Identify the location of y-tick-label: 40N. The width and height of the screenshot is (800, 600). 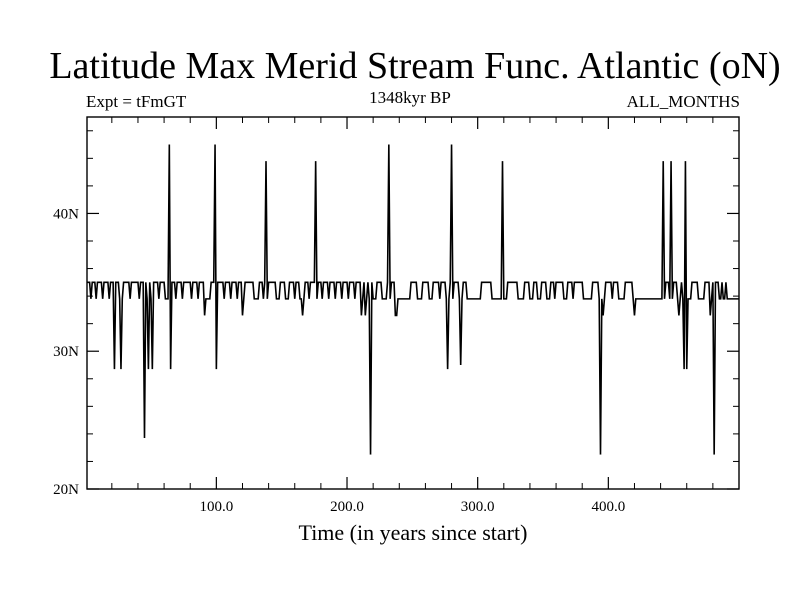
(66, 214).